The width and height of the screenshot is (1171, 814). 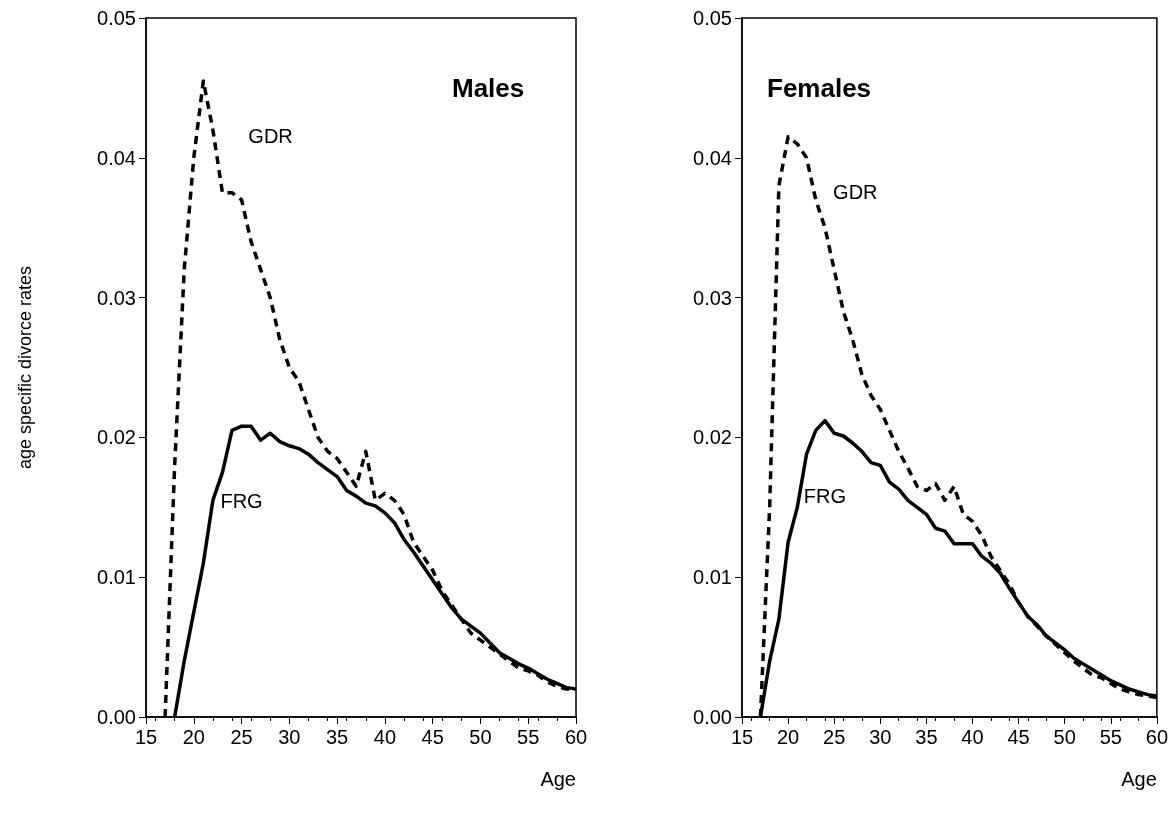 What do you see at coordinates (819, 88) in the screenshot?
I see `text: Females` at bounding box center [819, 88].